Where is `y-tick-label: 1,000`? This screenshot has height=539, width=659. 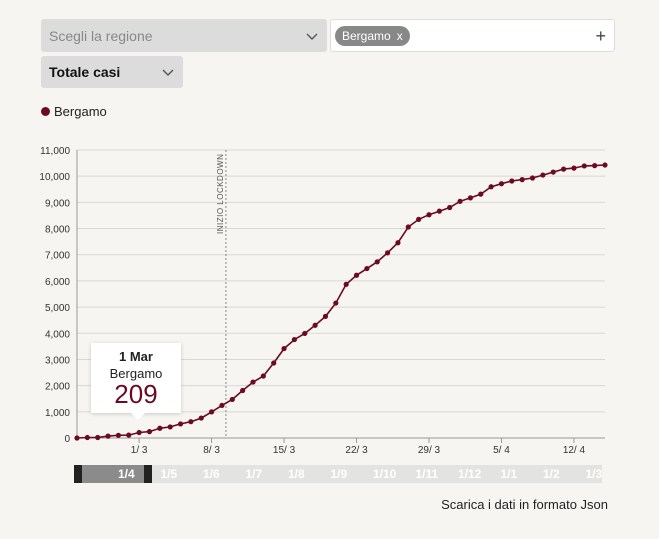
y-tick-label: 1,000 is located at coordinates (57, 413).